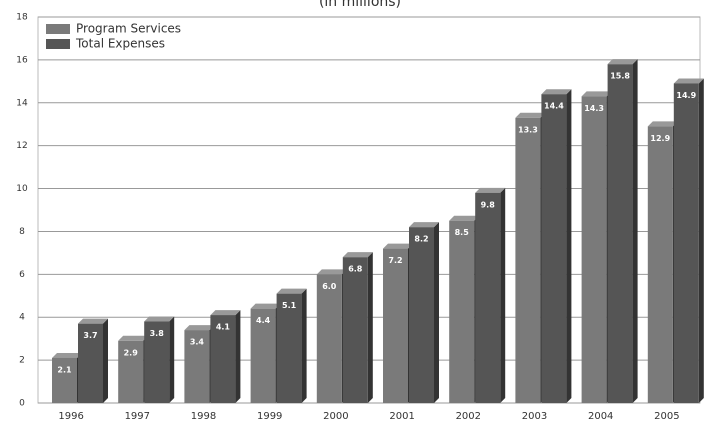  What do you see at coordinates (335, 416) in the screenshot?
I see `x-tick-label: 2000` at bounding box center [335, 416].